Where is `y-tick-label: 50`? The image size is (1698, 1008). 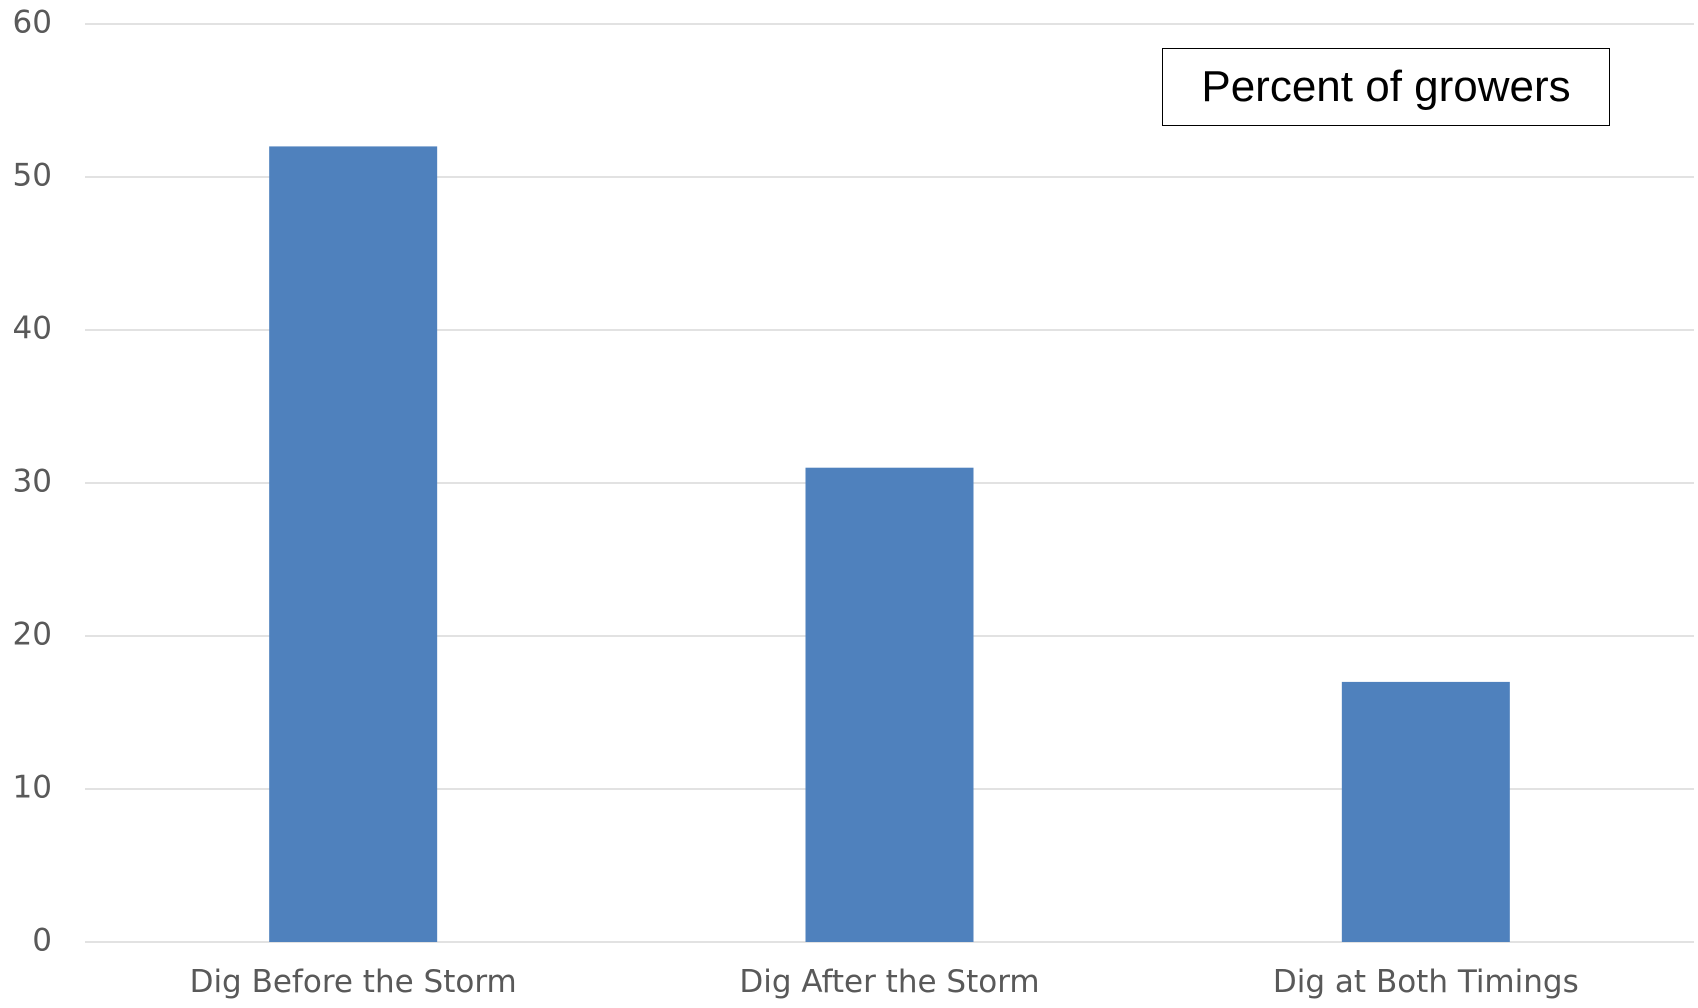
y-tick-label: 50 is located at coordinates (32, 176).